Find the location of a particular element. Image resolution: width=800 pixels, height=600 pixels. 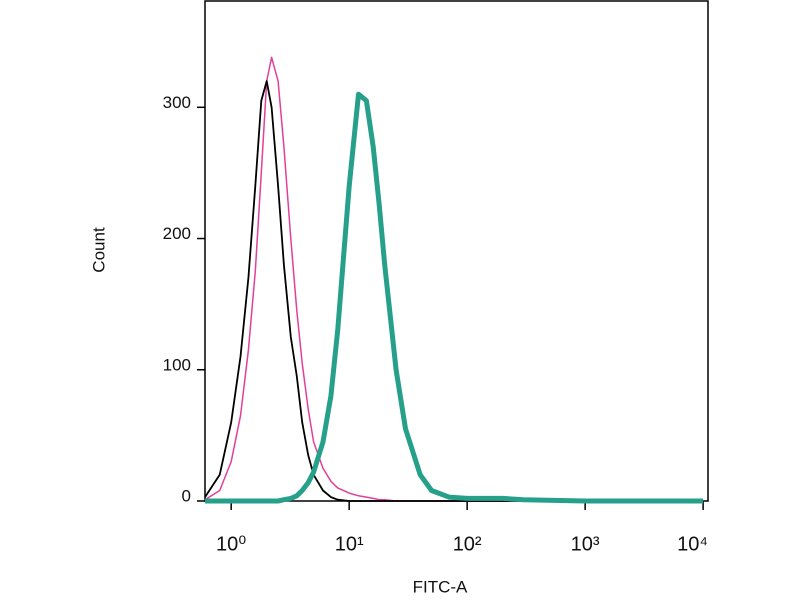

y-tick-label: 300 is located at coordinates (177, 102).